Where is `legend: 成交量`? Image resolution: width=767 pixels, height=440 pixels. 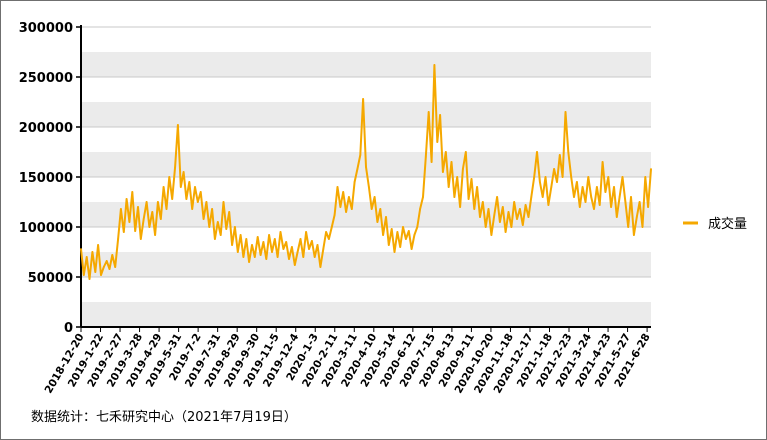
legend: 成交量 is located at coordinates (715, 224).